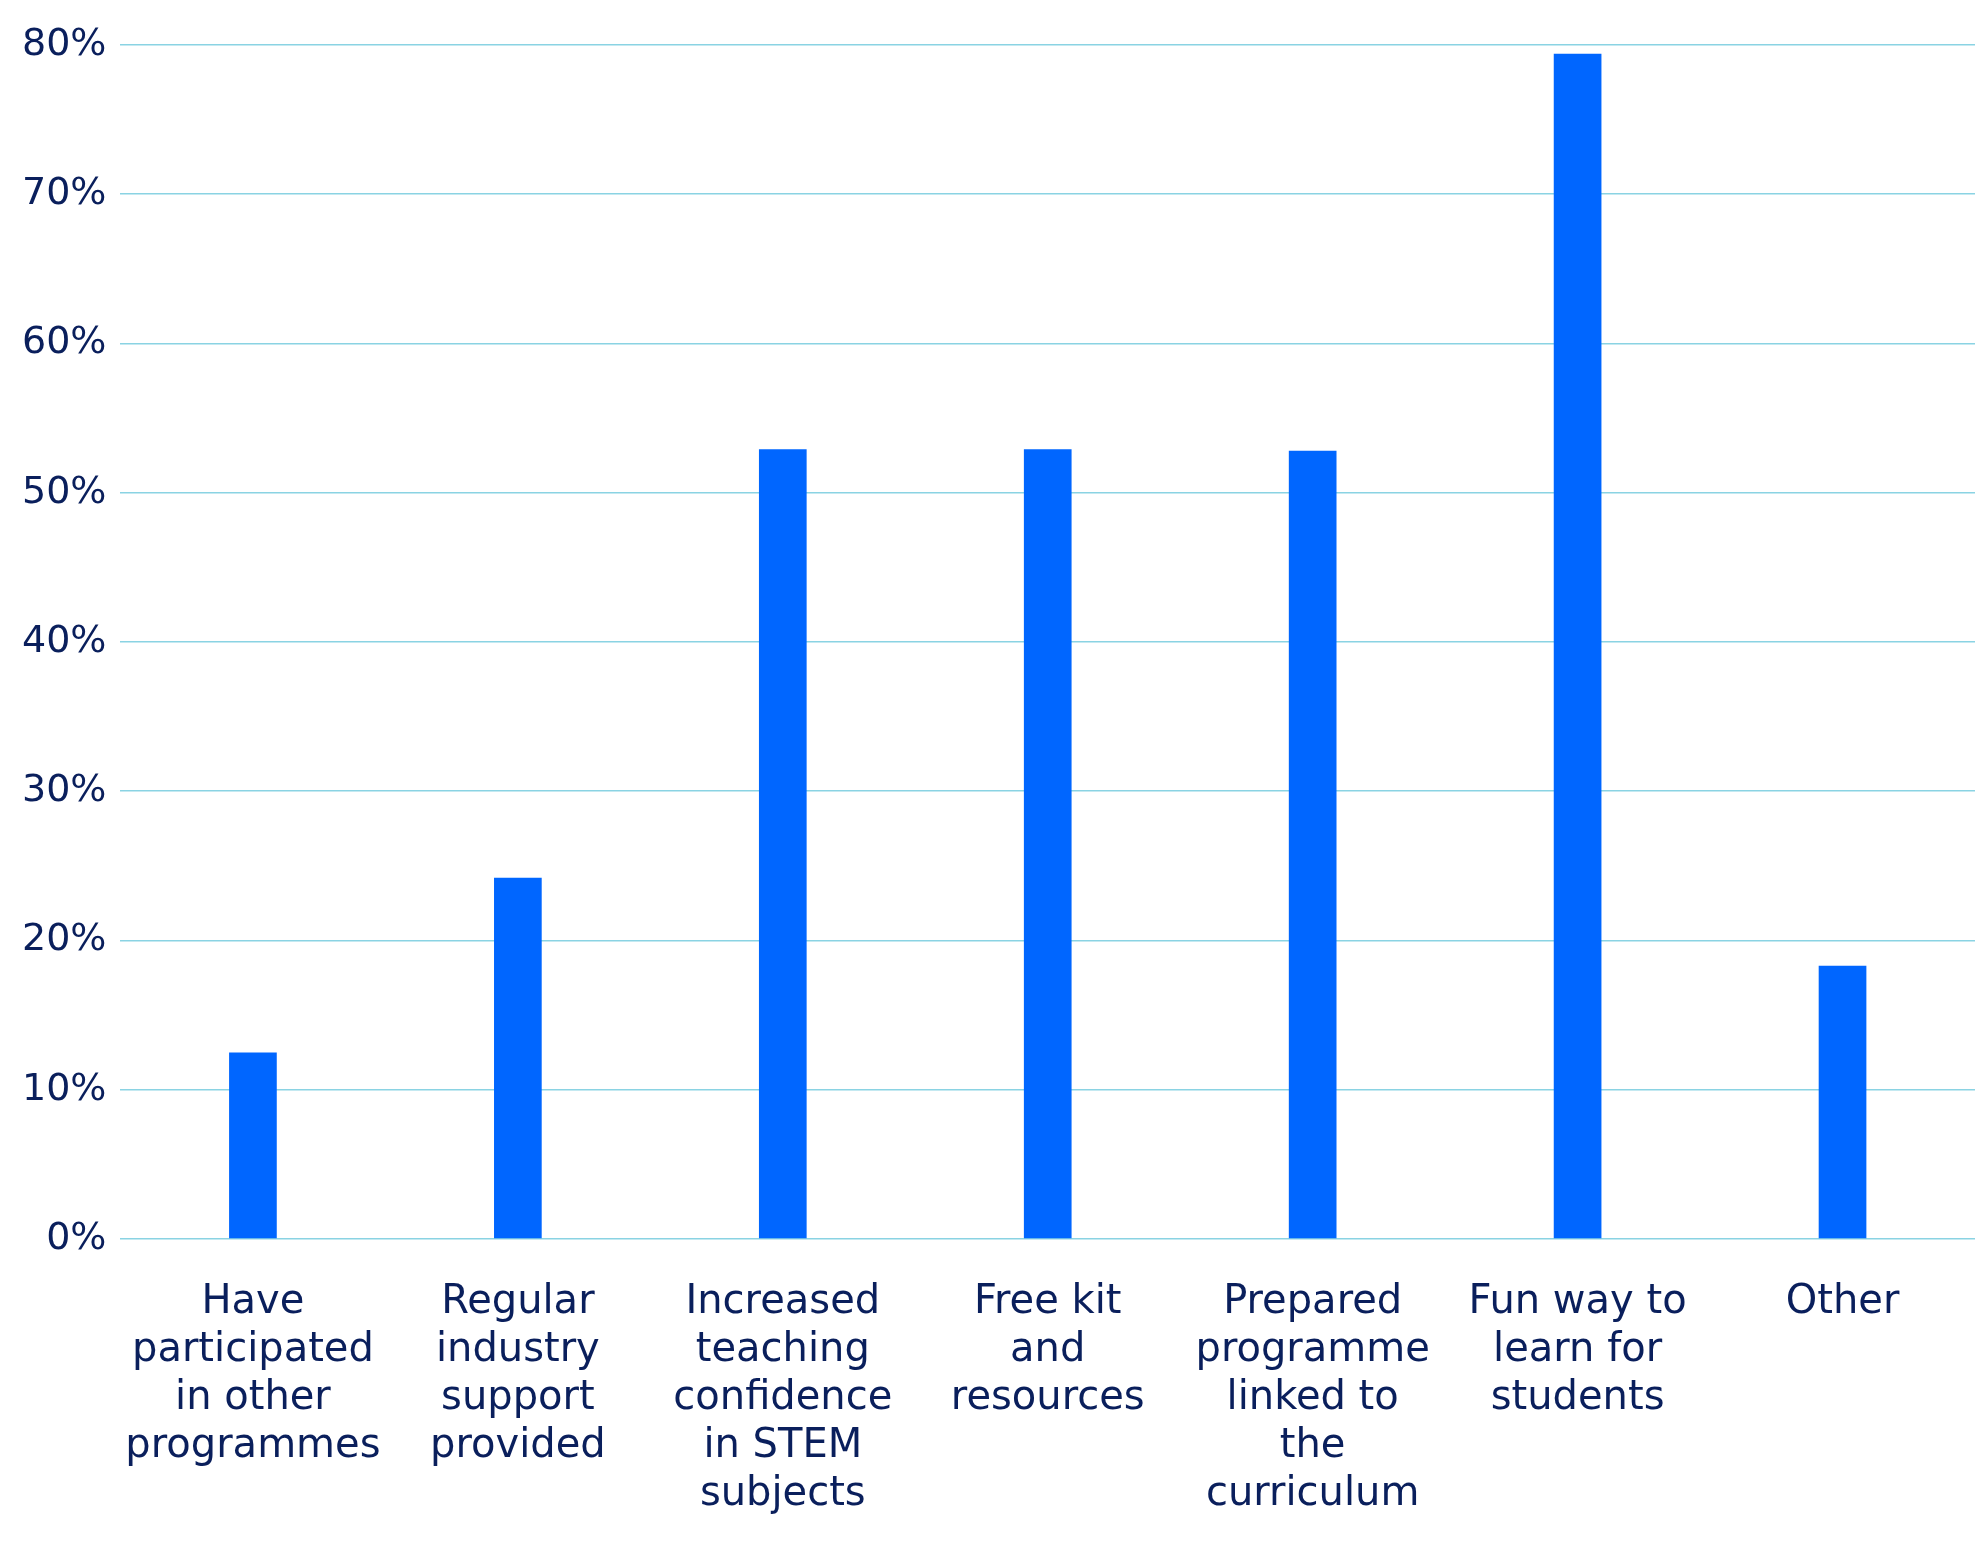  Describe the element at coordinates (1577, 1347) in the screenshot. I see `x-tick-label: Fun way to learn for students` at that location.